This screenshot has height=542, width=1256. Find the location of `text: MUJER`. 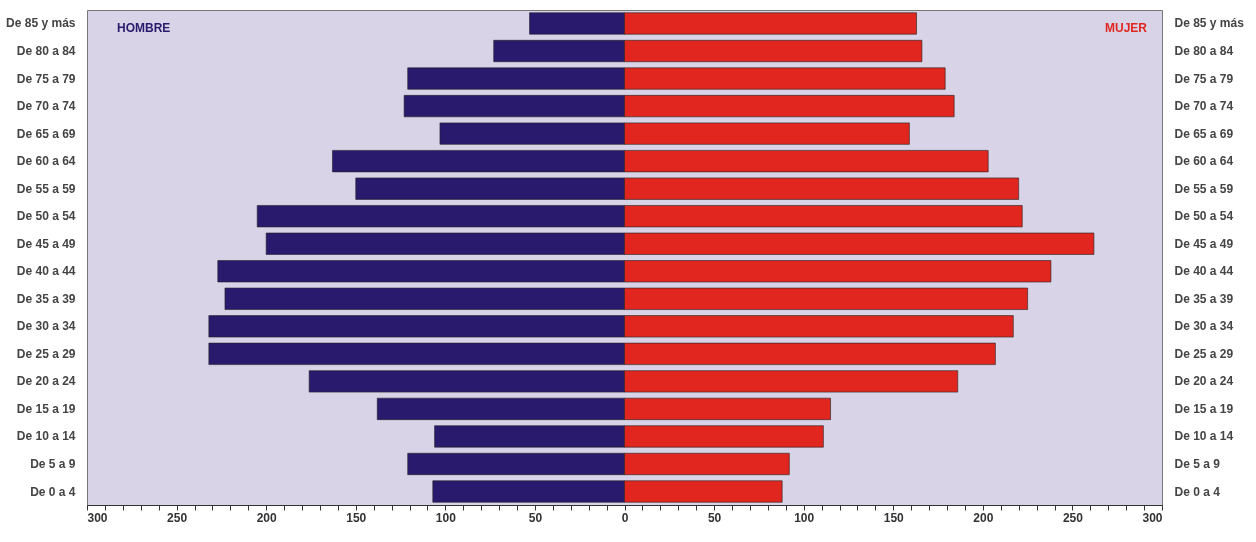

text: MUJER is located at coordinates (1126, 28).